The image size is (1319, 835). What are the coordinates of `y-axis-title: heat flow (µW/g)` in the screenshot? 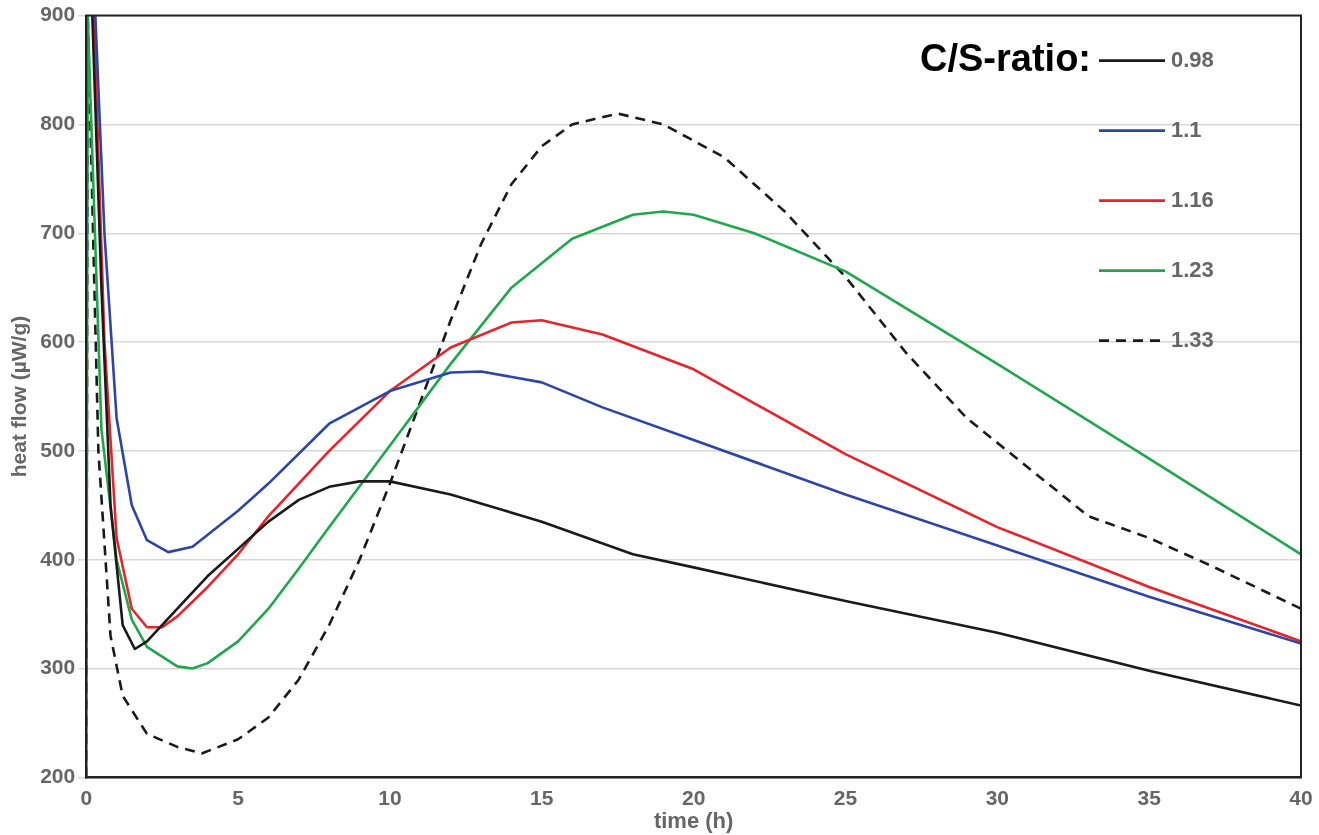 It's located at (19, 396).